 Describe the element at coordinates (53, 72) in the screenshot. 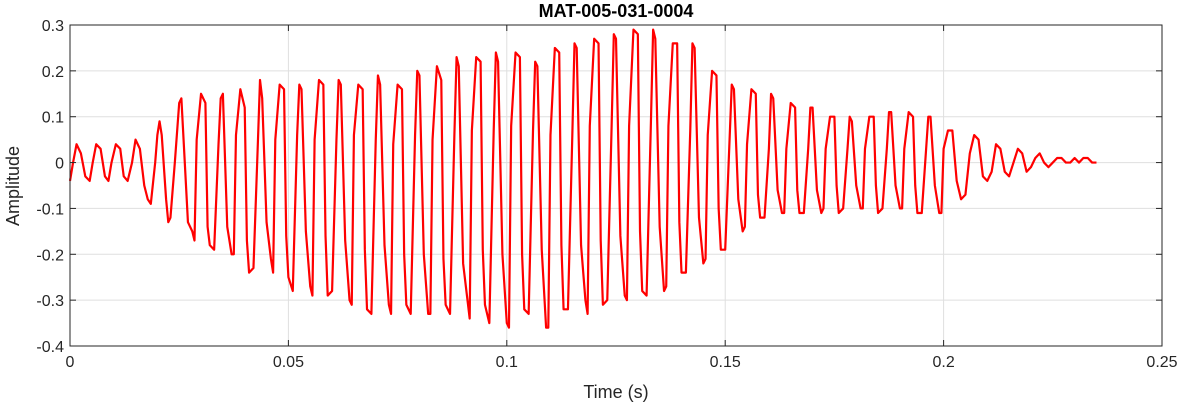

I see `y-tick-label: 0.2` at that location.